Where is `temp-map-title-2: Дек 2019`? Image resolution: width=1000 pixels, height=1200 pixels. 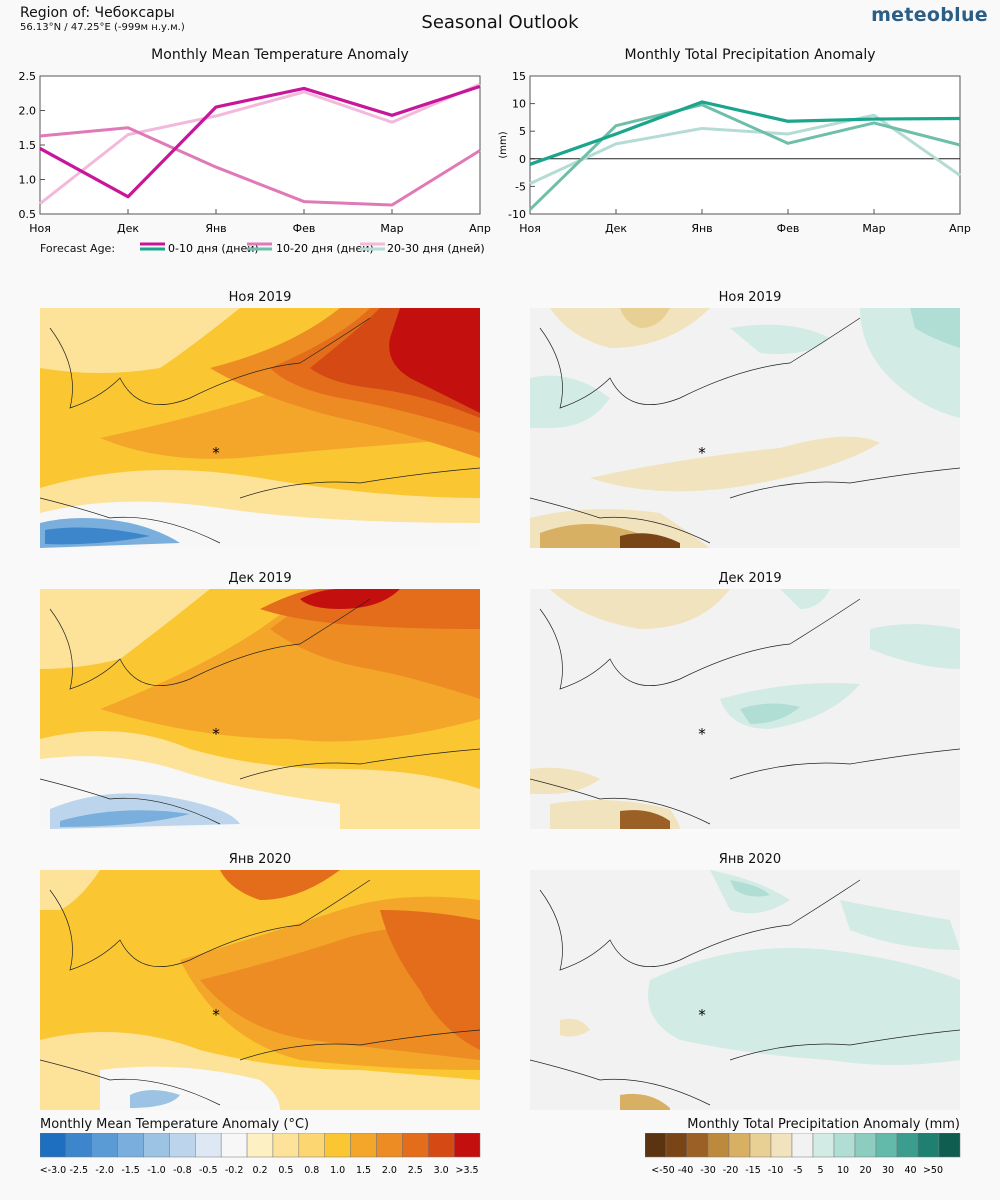 temp-map-title-2: Дек 2019 is located at coordinates (260, 578).